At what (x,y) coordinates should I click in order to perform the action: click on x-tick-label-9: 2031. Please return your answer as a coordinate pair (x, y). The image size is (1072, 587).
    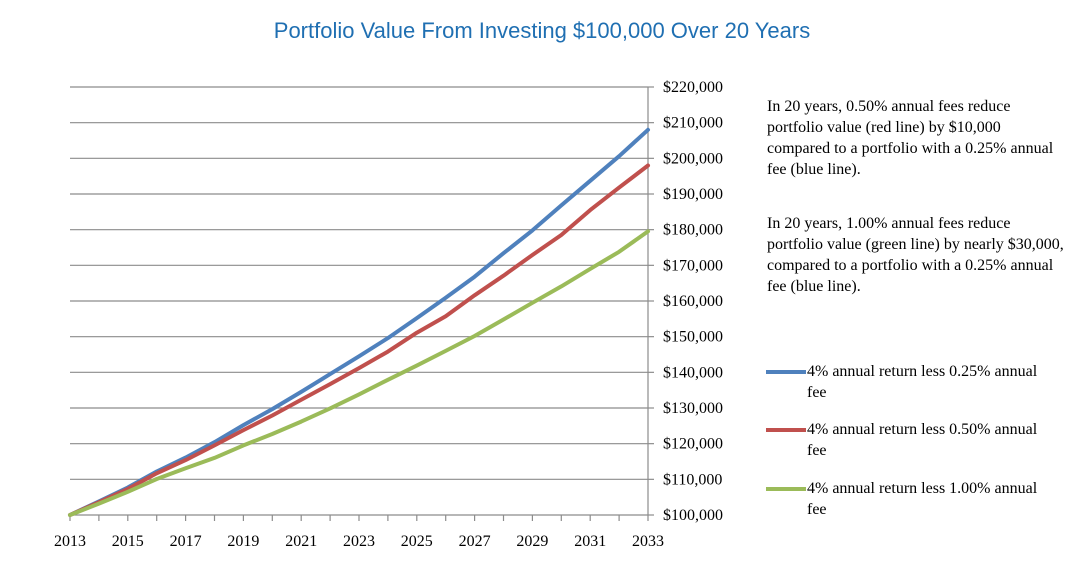
    Looking at the image, I should click on (590, 541).